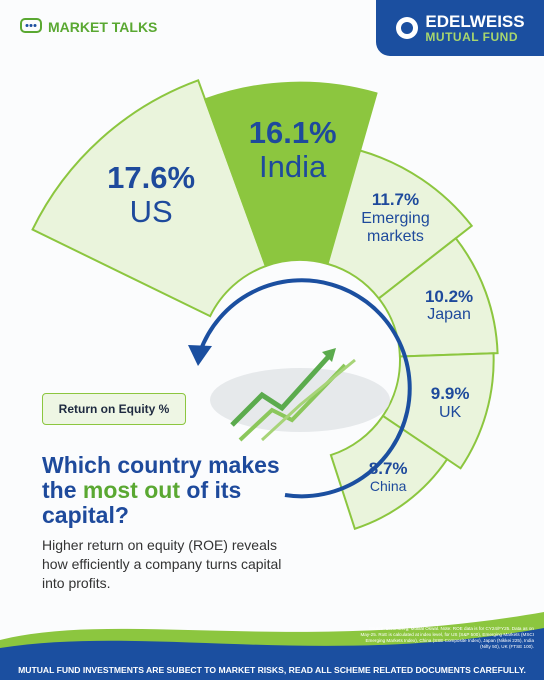 This screenshot has width=544, height=680. Describe the element at coordinates (103, 27) in the screenshot. I see `brand-text: MARKET TALKS` at that location.